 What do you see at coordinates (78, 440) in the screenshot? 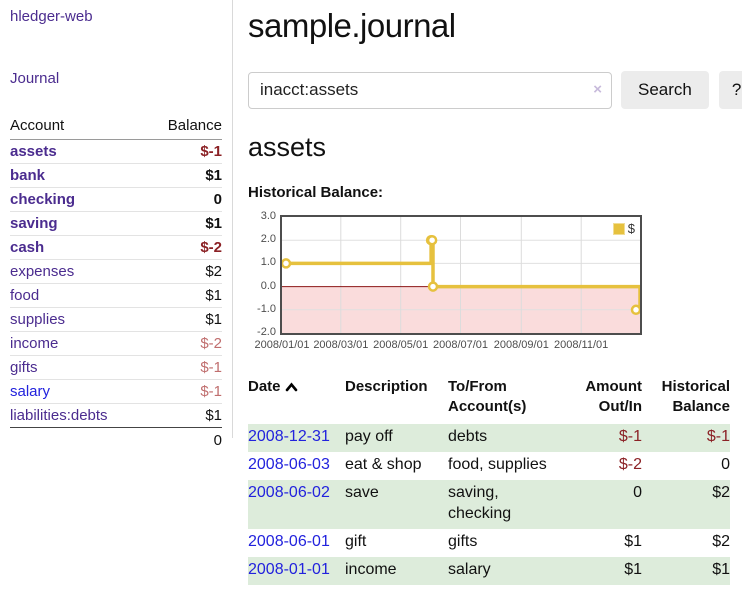
I see `accounts-total-spacer` at bounding box center [78, 440].